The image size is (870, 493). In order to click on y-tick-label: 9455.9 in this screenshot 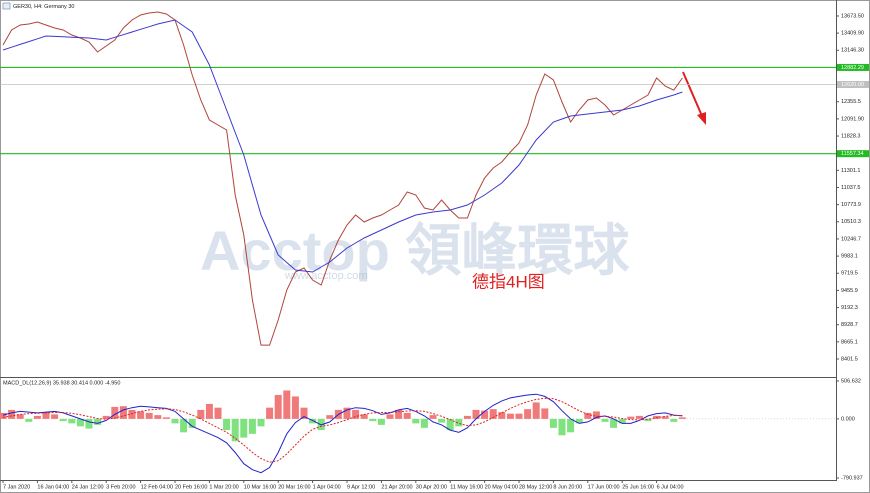, I will do `click(849, 291)`.